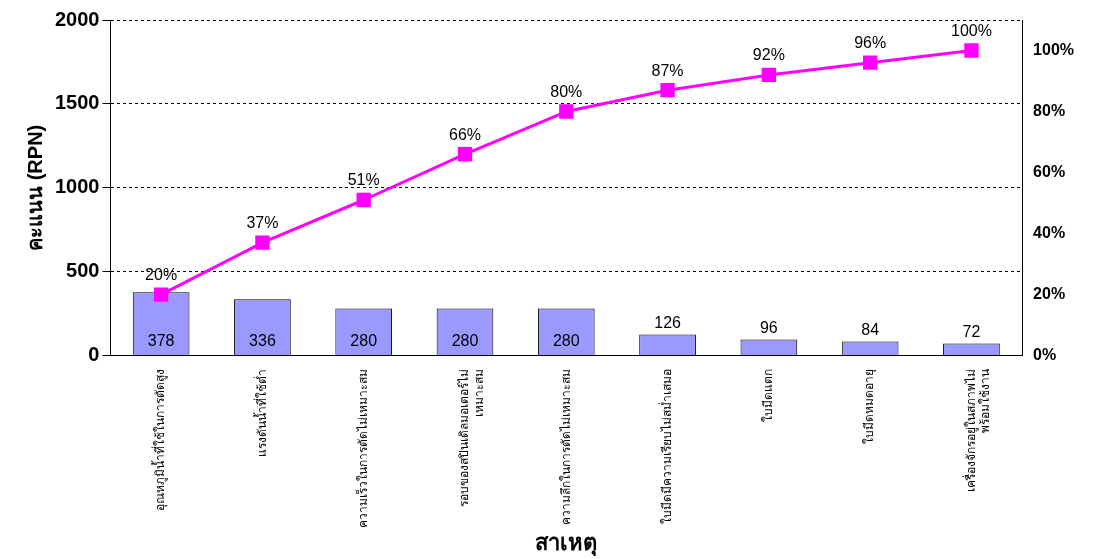 The height and width of the screenshot is (559, 1097). What do you see at coordinates (768, 327) in the screenshot?
I see `data-label: 96` at bounding box center [768, 327].